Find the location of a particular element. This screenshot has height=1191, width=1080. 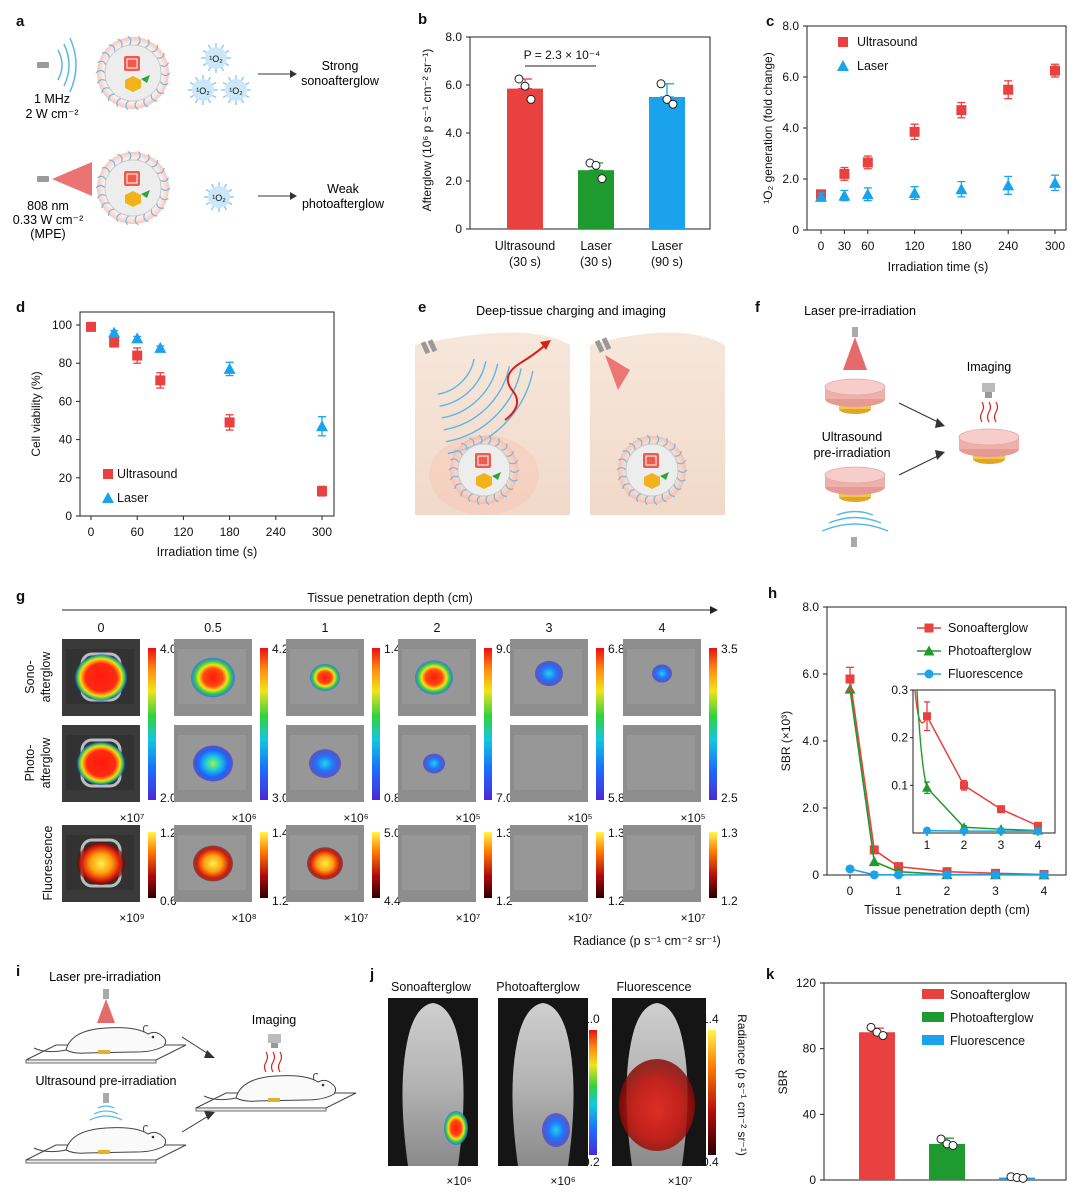

colorbar-rainbow is located at coordinates (376, 724).